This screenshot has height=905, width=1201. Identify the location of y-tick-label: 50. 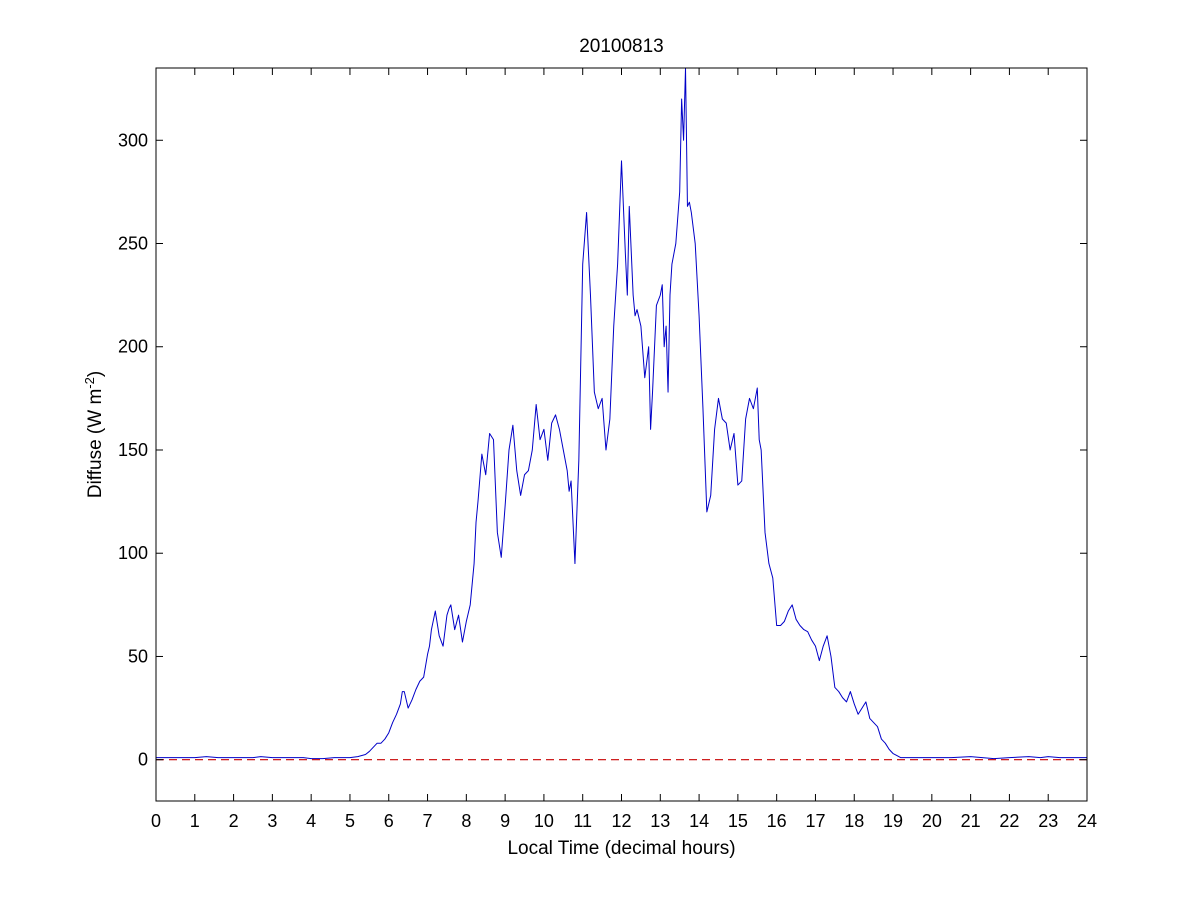
(138, 656).